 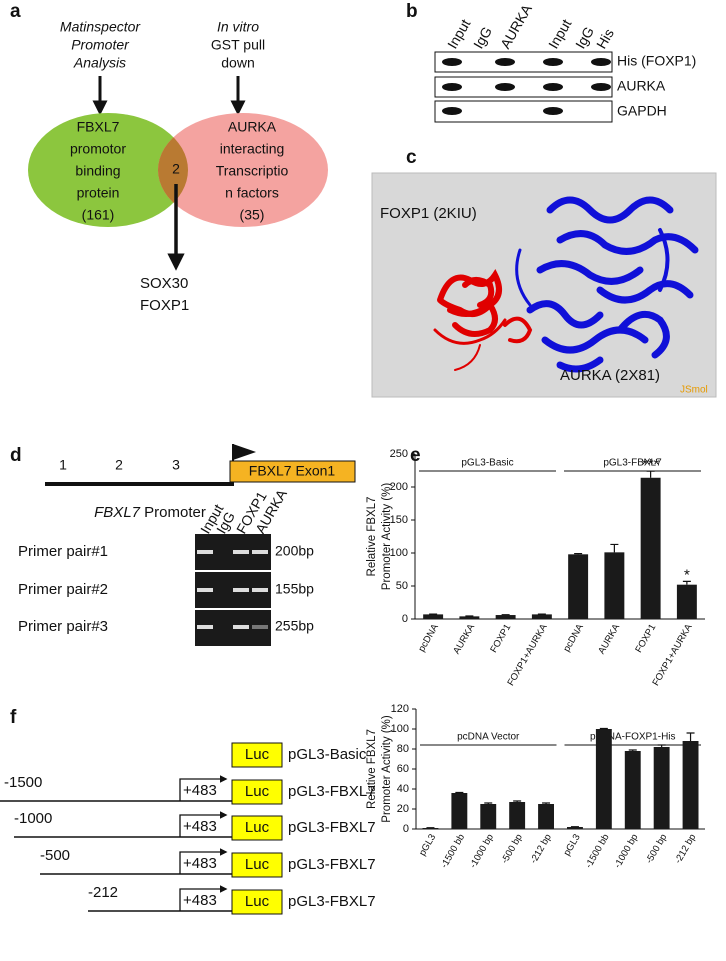 What do you see at coordinates (98, 149) in the screenshot?
I see `set-text: promotor` at bounding box center [98, 149].